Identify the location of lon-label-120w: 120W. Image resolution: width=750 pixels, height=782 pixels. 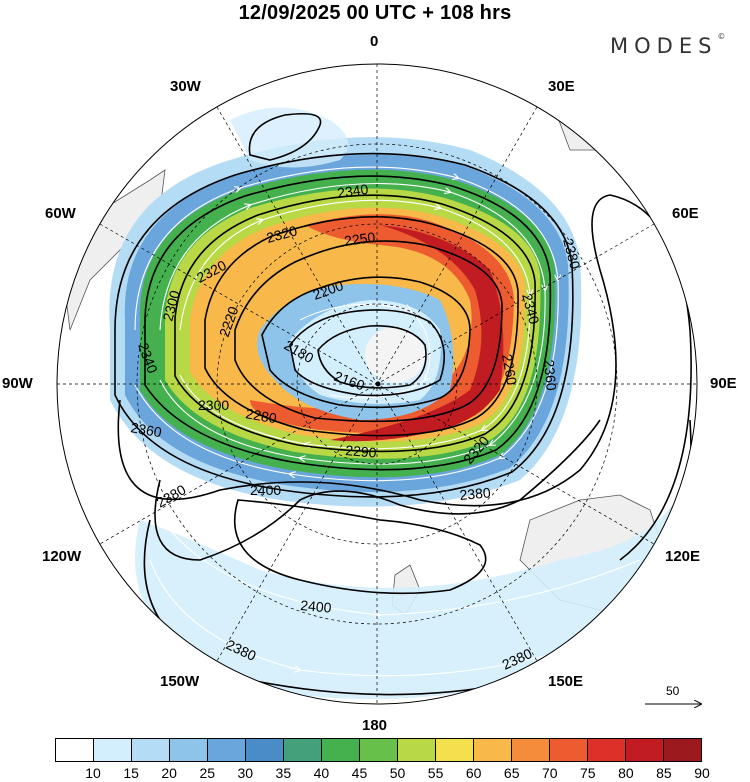
(62, 556).